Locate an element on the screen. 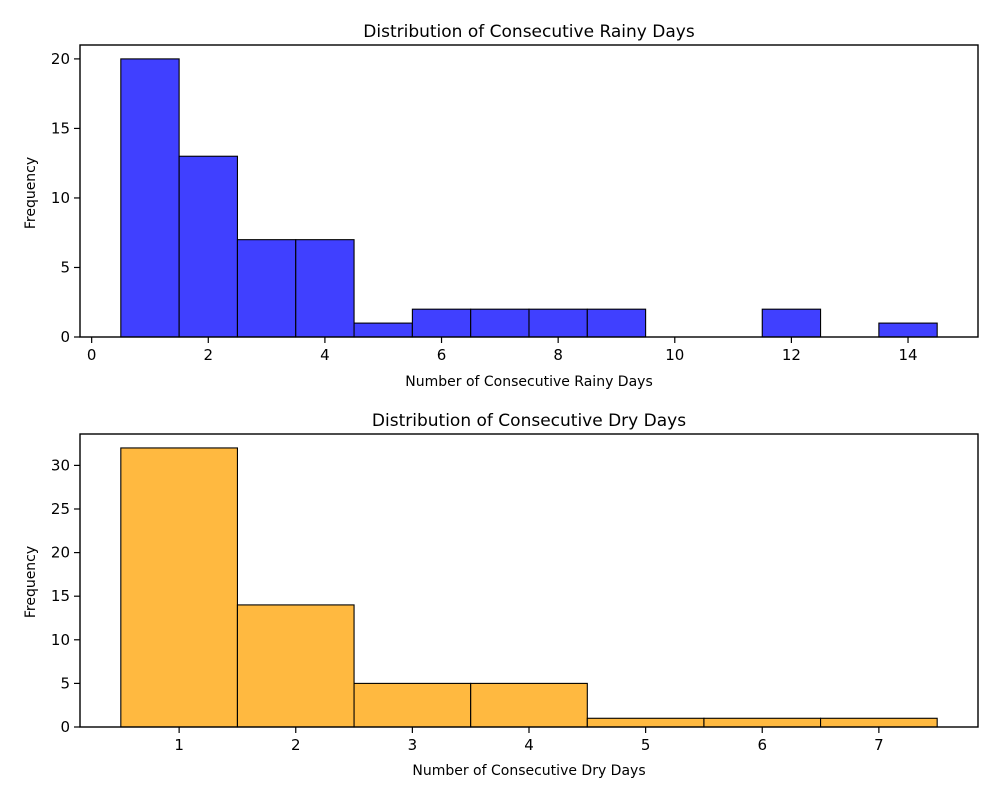  rainy-x-tick-label: 2 is located at coordinates (209, 355).